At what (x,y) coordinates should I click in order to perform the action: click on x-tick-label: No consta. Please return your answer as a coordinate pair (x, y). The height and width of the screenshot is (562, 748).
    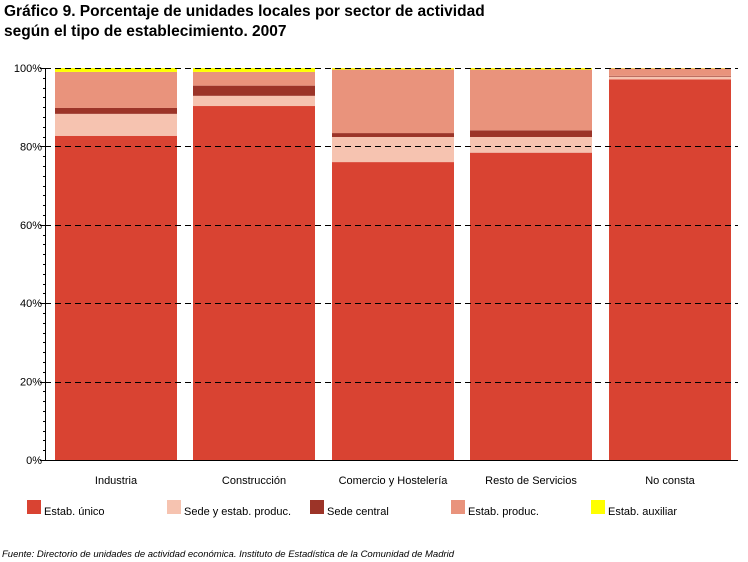
    Looking at the image, I should click on (670, 481).